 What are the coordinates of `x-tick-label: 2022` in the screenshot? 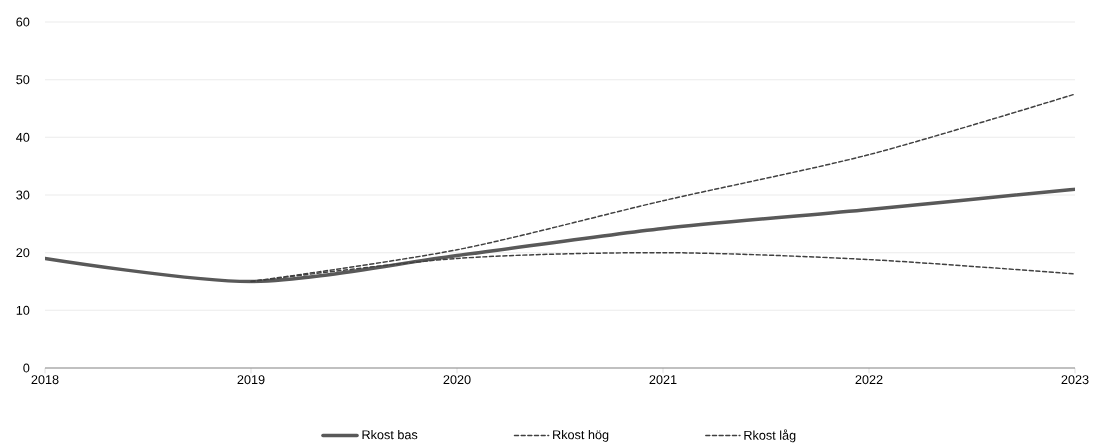 It's located at (869, 380).